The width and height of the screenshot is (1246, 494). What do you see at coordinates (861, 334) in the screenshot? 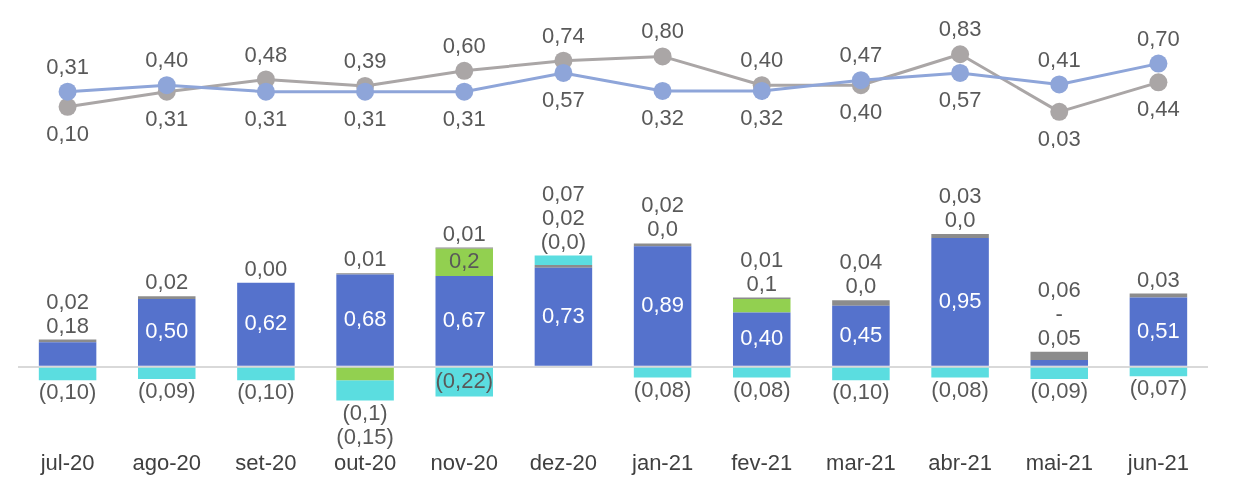
I see `data-label: 0,45` at bounding box center [861, 334].